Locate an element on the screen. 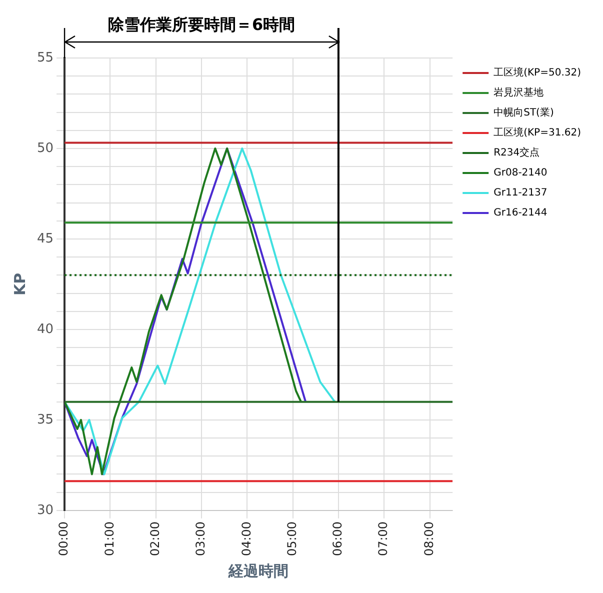 The width and height of the screenshot is (603, 593). x-tick-label: 05:00 is located at coordinates (291, 538).